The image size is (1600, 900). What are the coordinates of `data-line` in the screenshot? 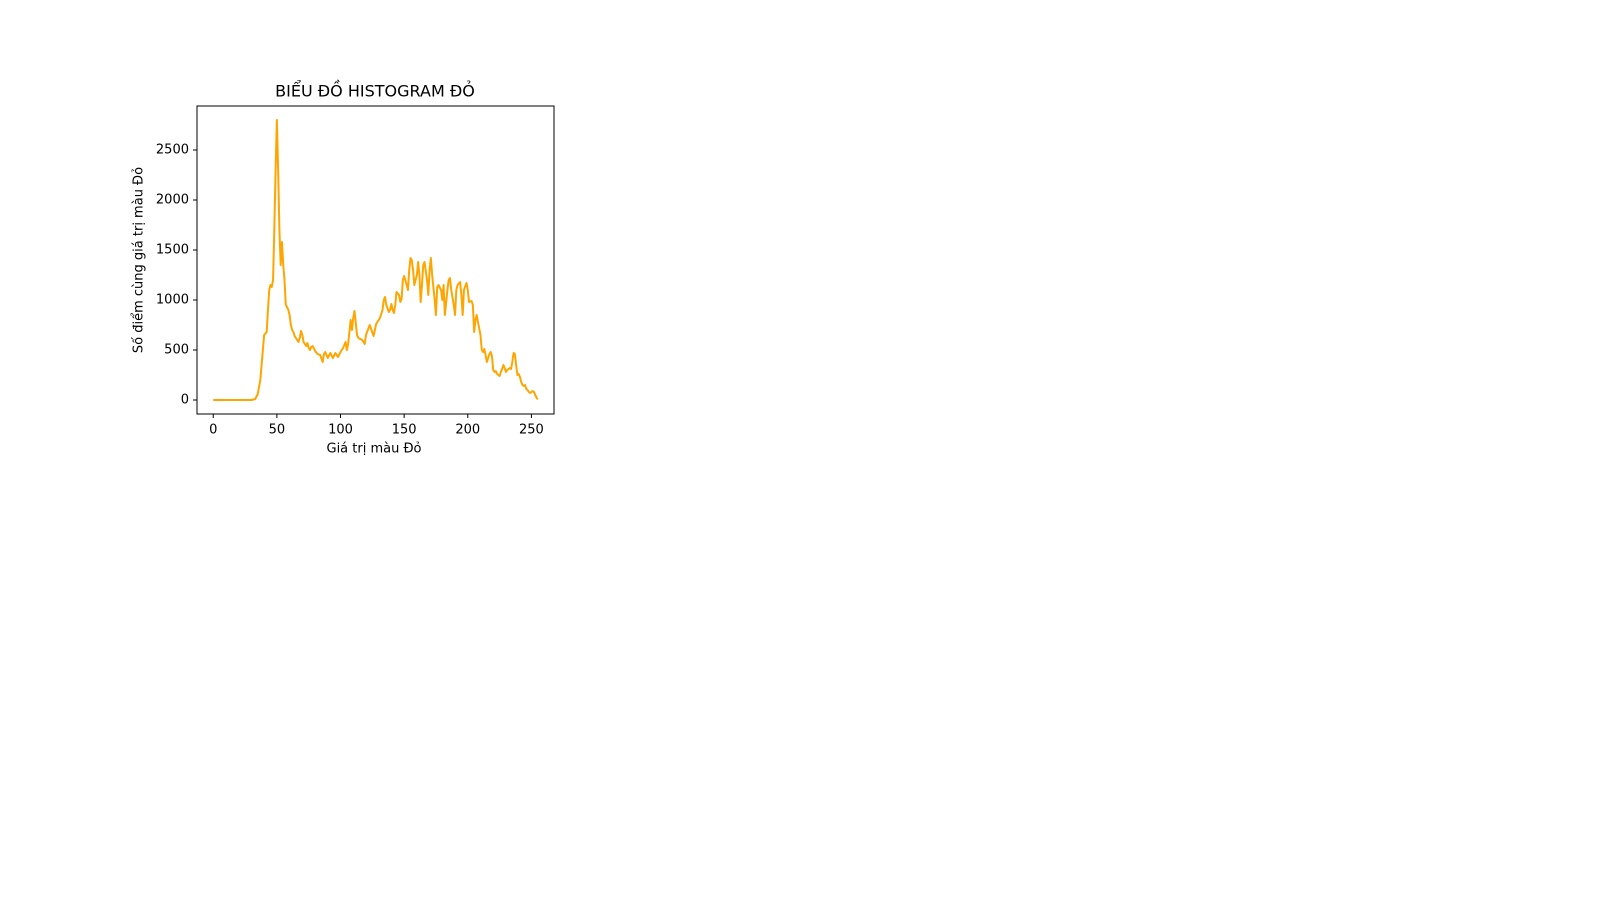 It's located at (376, 260).